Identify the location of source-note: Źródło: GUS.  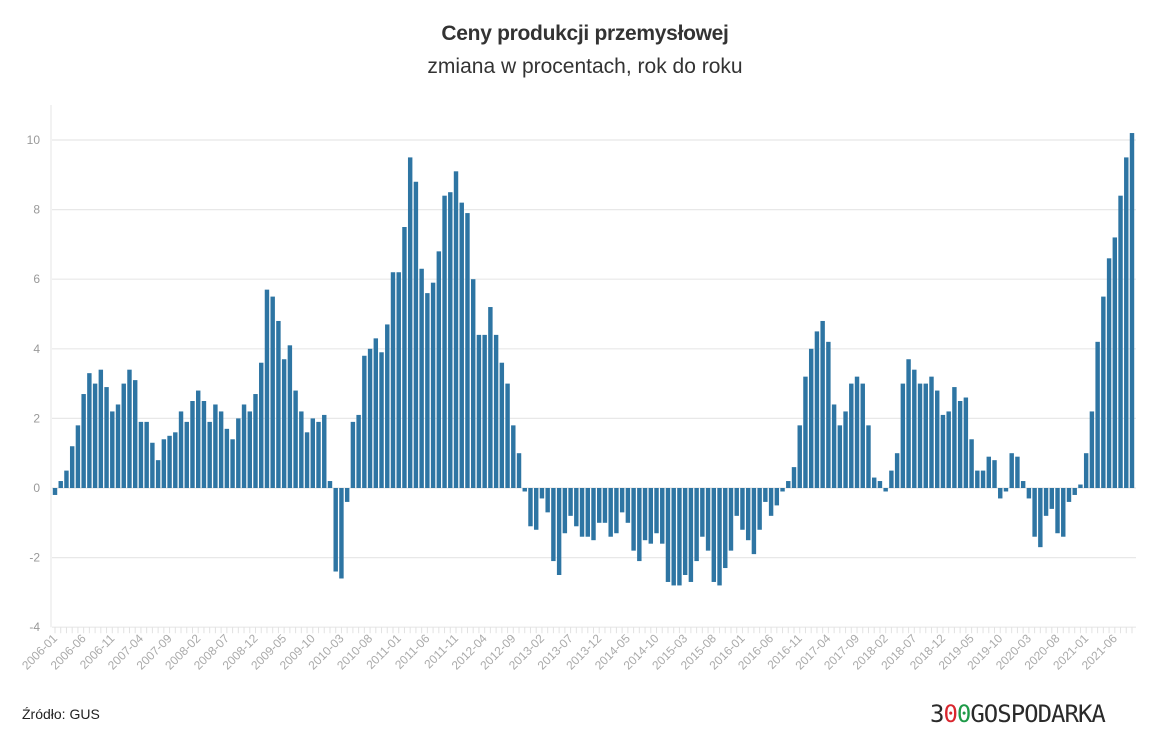
(61, 714).